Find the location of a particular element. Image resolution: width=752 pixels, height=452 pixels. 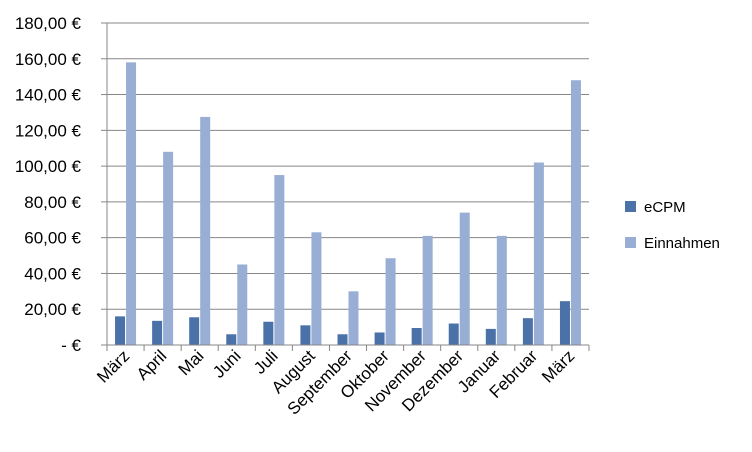

y-tick-label: 120,00 € is located at coordinates (48, 130).